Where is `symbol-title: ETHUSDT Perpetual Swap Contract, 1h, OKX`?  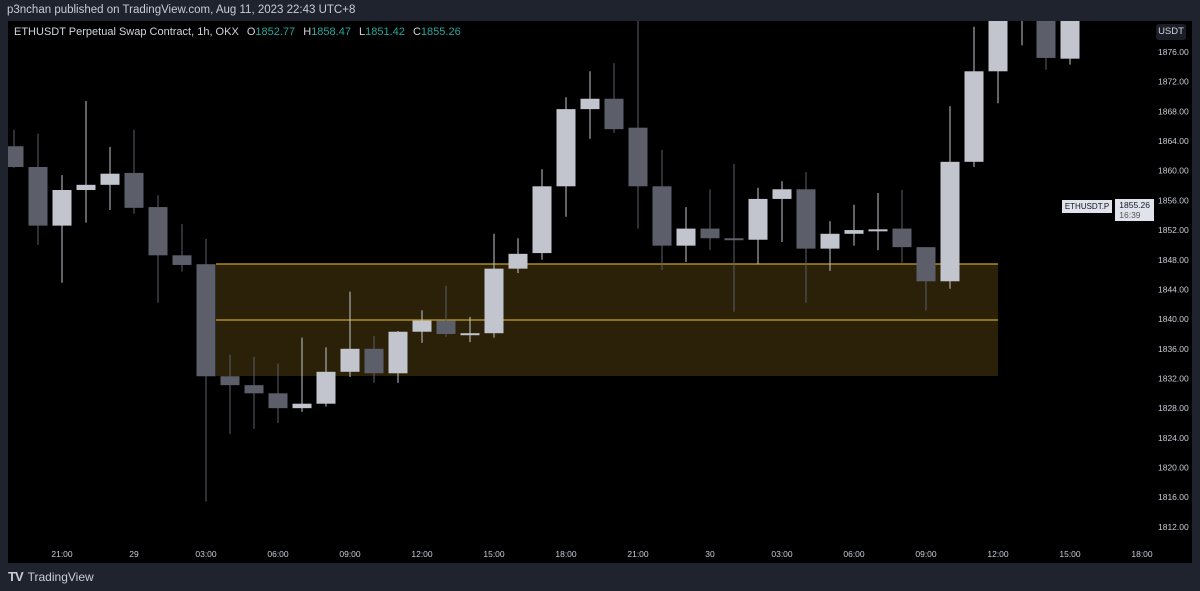 symbol-title: ETHUSDT Perpetual Swap Contract, 1h, OKX is located at coordinates (126, 32).